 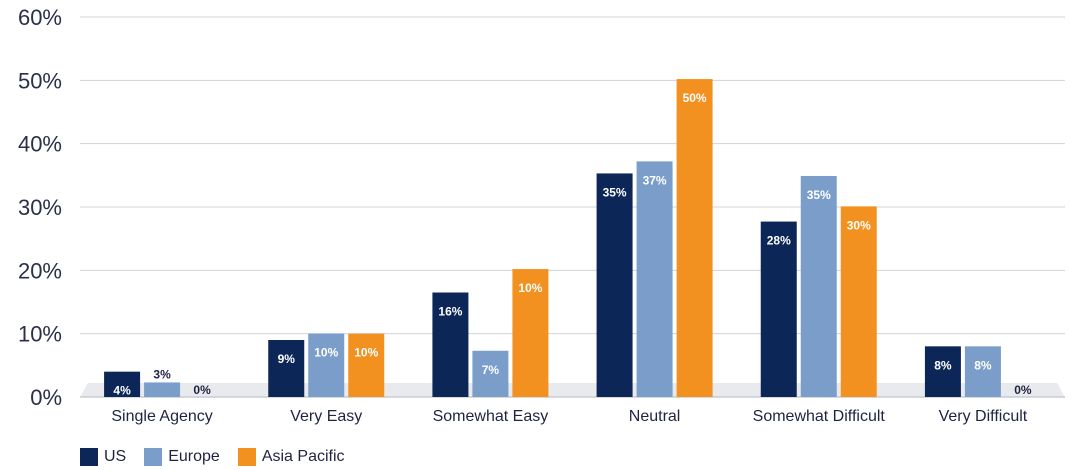 I want to click on data-label-europe: 10%, so click(x=326, y=353).